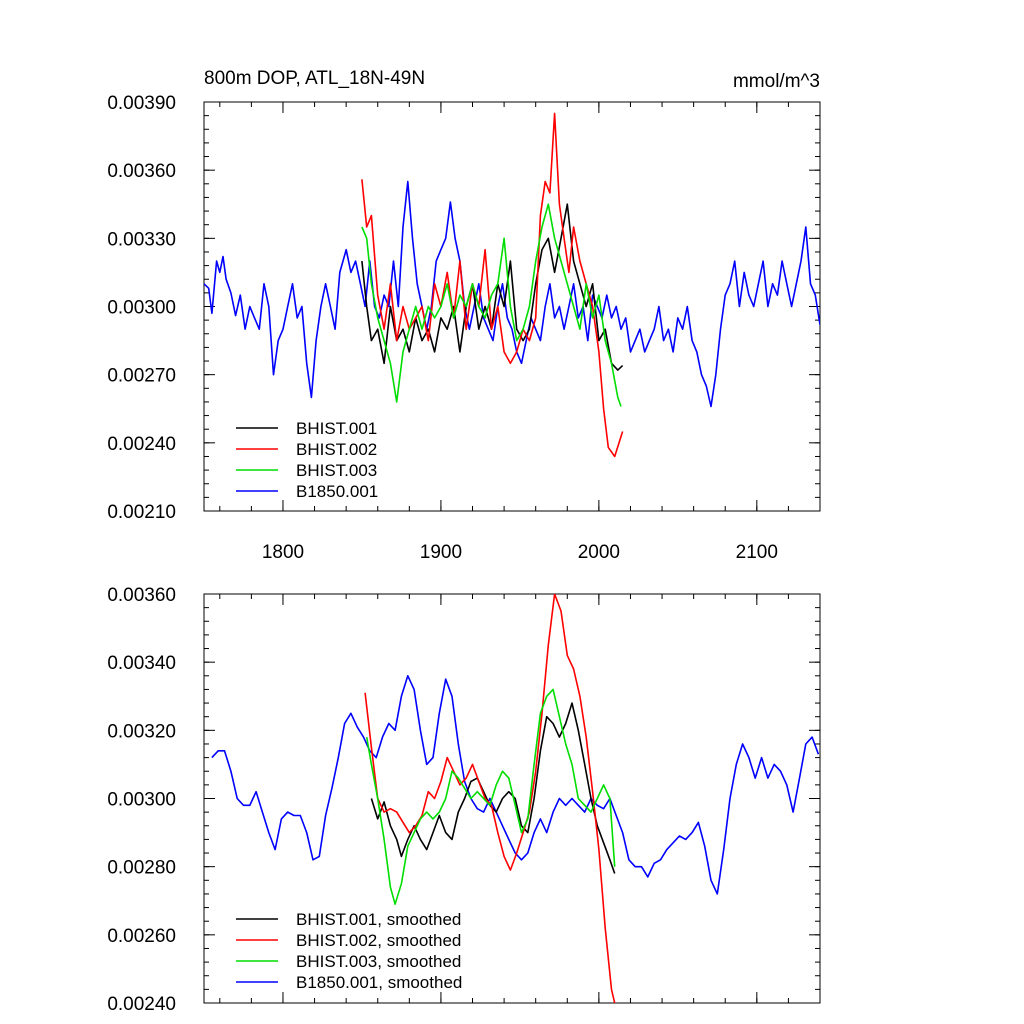  Describe the element at coordinates (378, 961) in the screenshot. I see `legend-label: BHIST.003, smoothed` at that location.